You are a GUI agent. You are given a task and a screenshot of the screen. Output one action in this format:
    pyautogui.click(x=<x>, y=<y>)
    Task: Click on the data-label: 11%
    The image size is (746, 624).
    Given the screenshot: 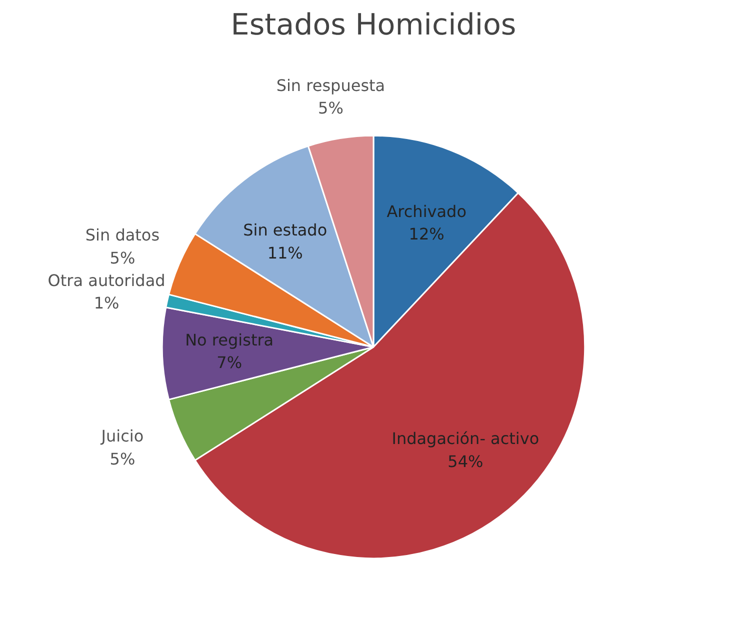 What is the action you would take?
    pyautogui.click(x=285, y=252)
    